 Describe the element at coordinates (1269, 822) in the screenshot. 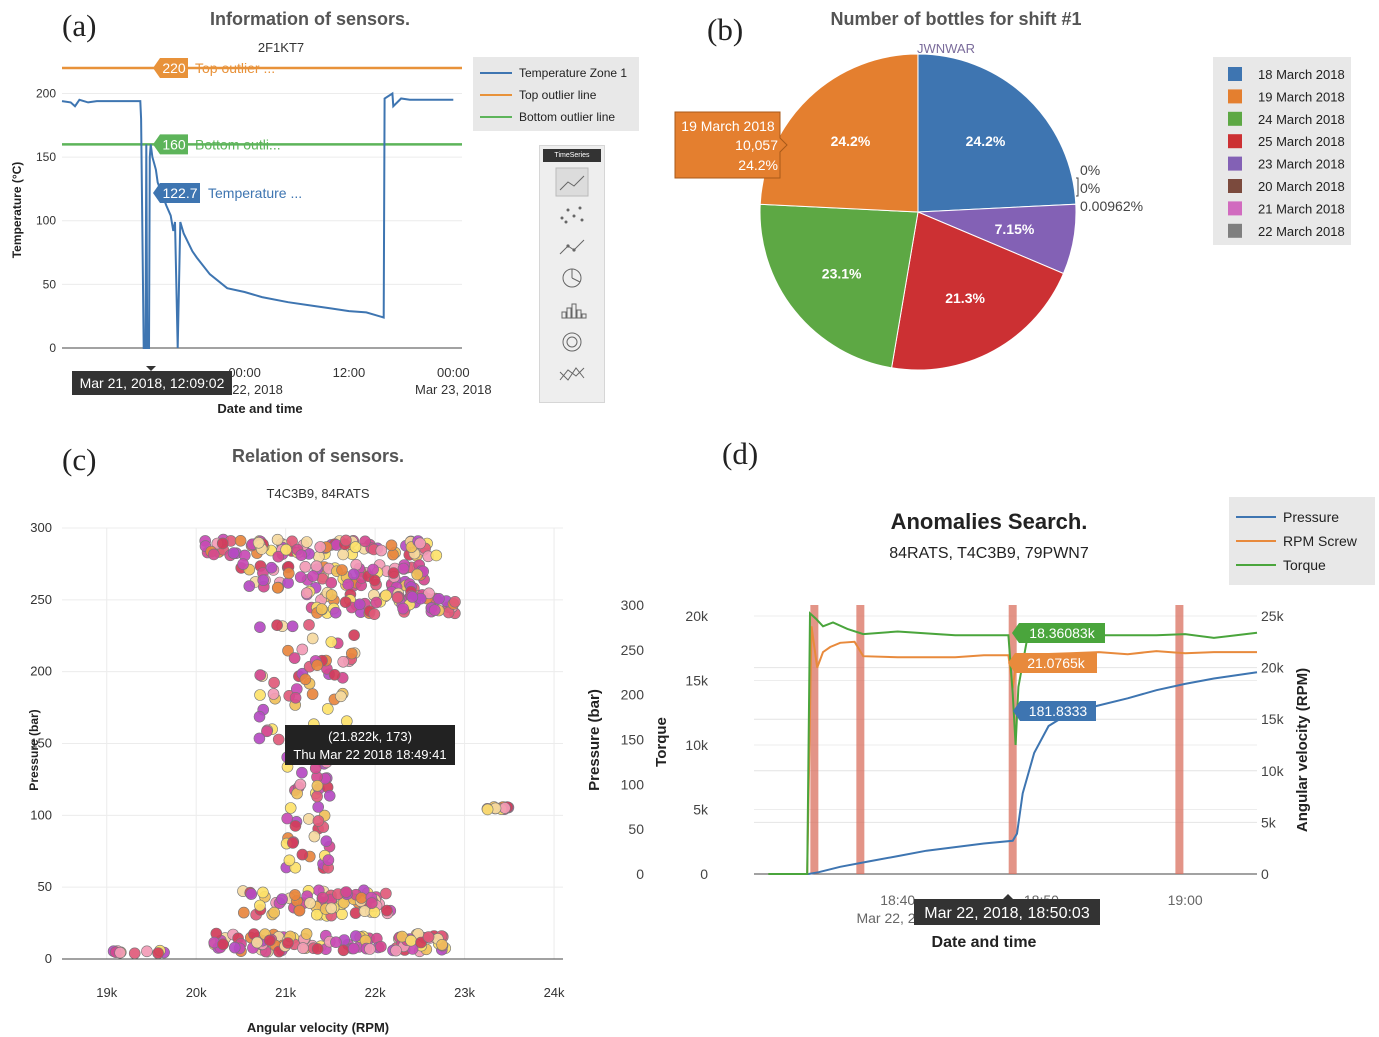

I see `chart-d-rpm-tick: 5k` at that location.